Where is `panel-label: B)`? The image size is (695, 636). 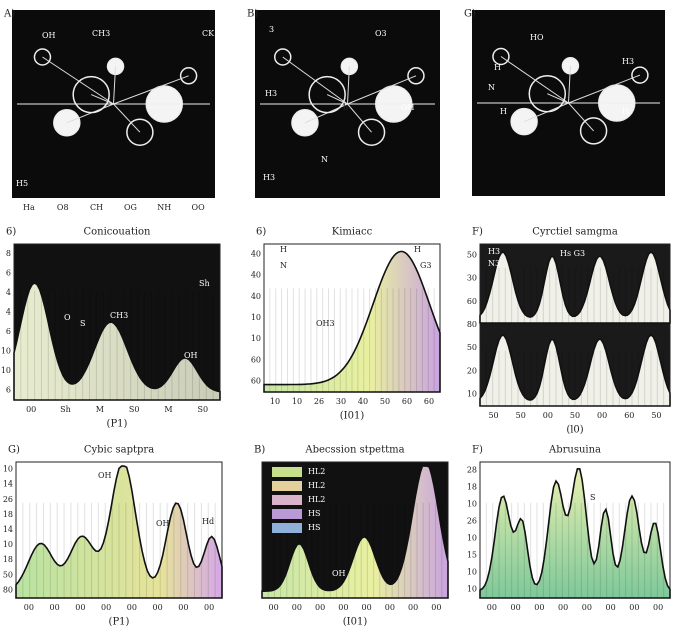
panel-label: B) is located at coordinates (259, 450).